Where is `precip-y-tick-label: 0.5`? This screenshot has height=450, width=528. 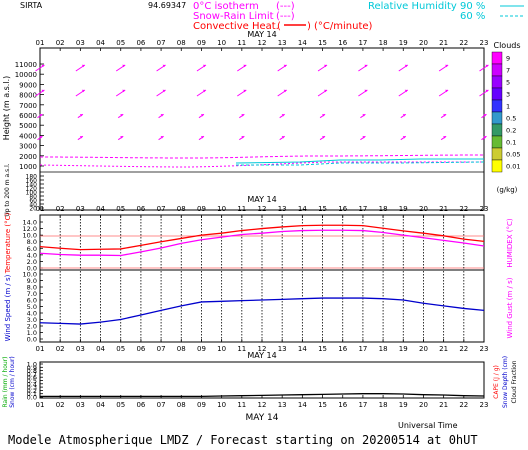
precip-y-tick-label: 0.5 is located at coordinates (32, 381).